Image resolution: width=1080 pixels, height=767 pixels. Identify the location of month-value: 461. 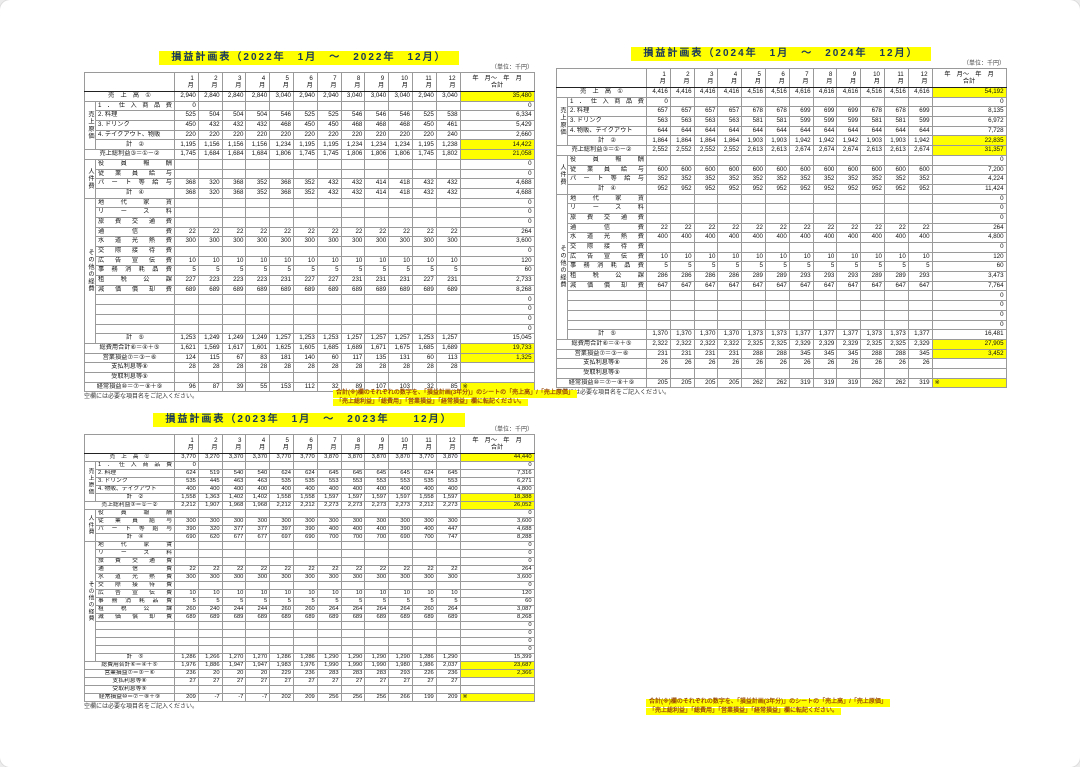
(448, 125).